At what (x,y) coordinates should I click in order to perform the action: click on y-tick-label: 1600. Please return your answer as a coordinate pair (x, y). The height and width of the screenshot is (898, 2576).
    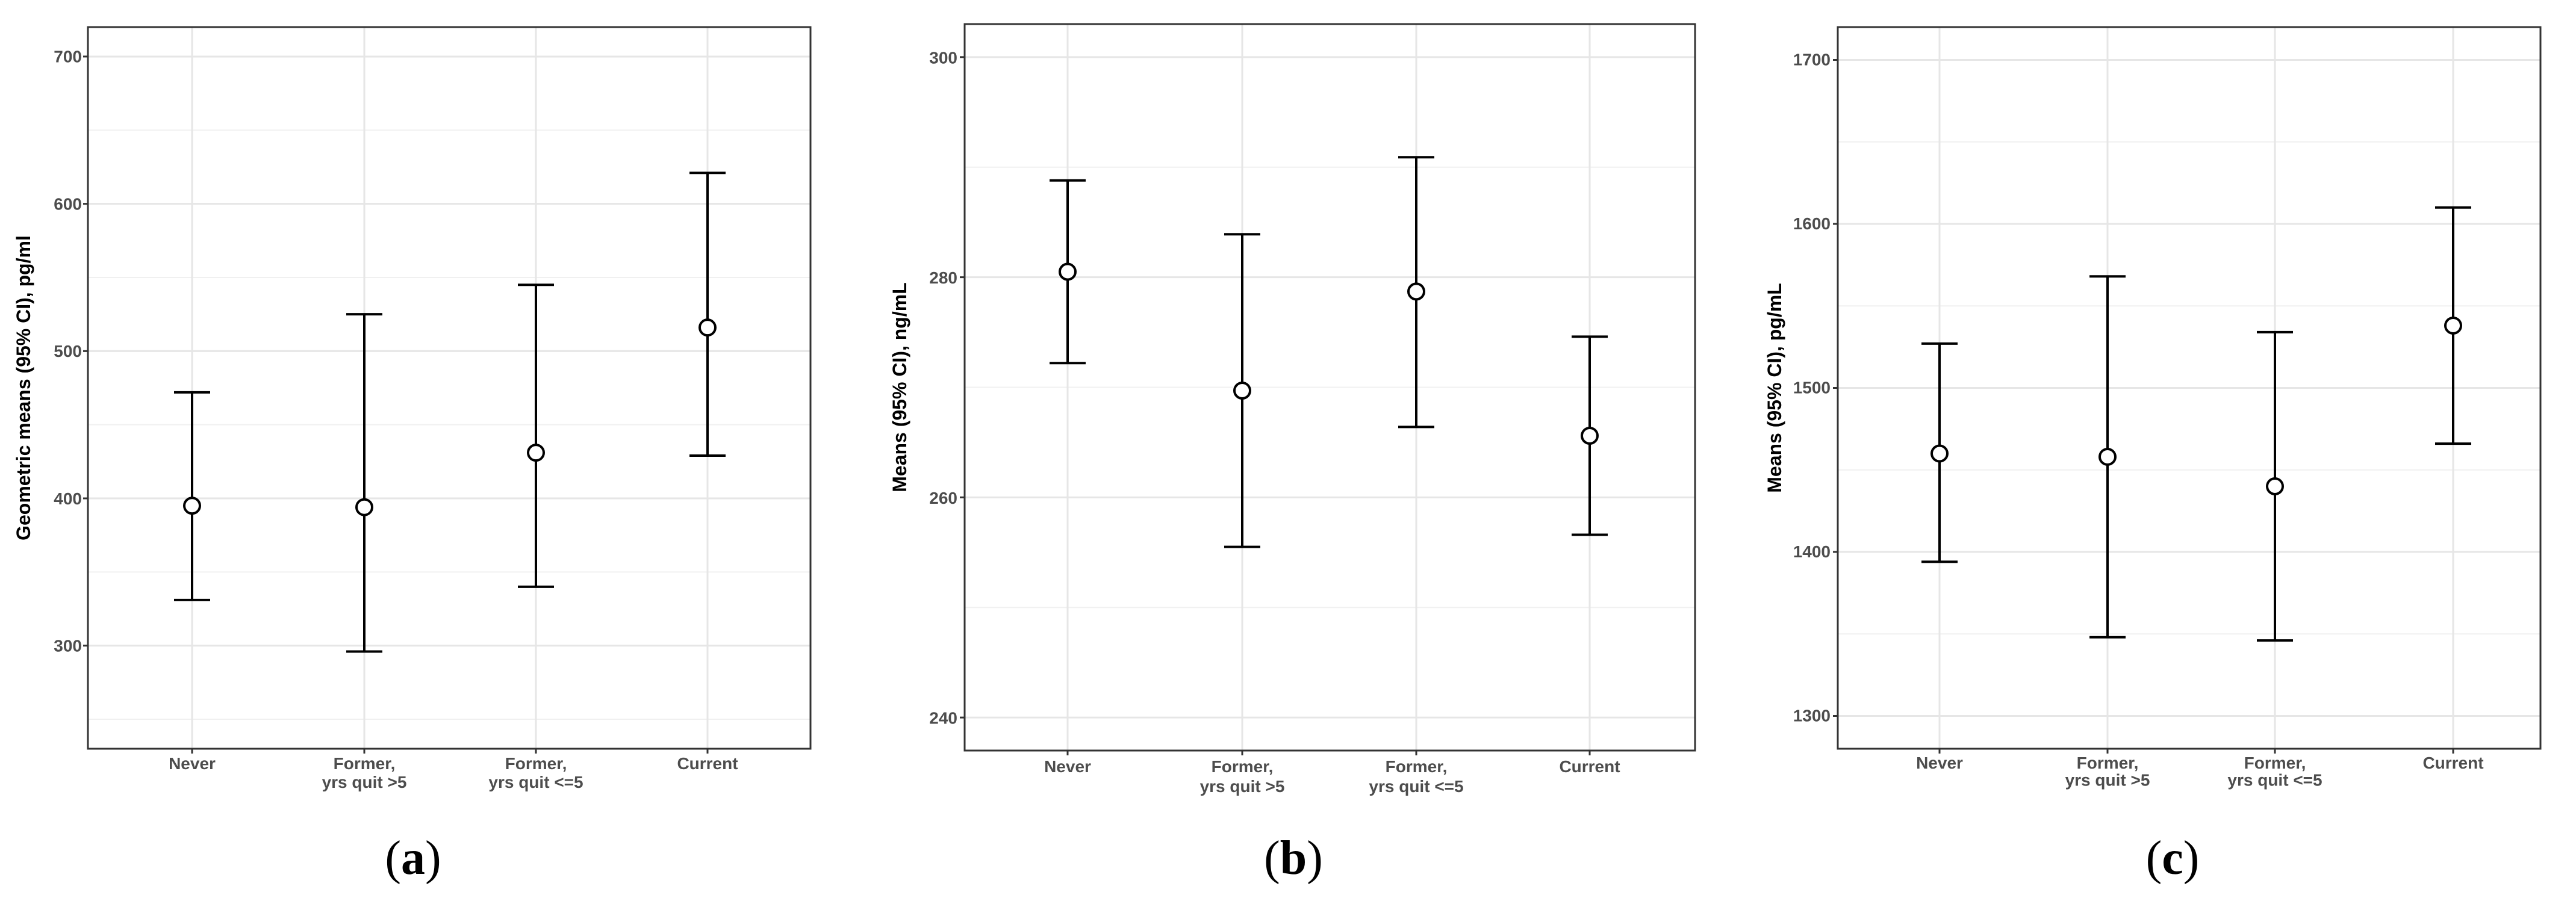
    Looking at the image, I should click on (1812, 223).